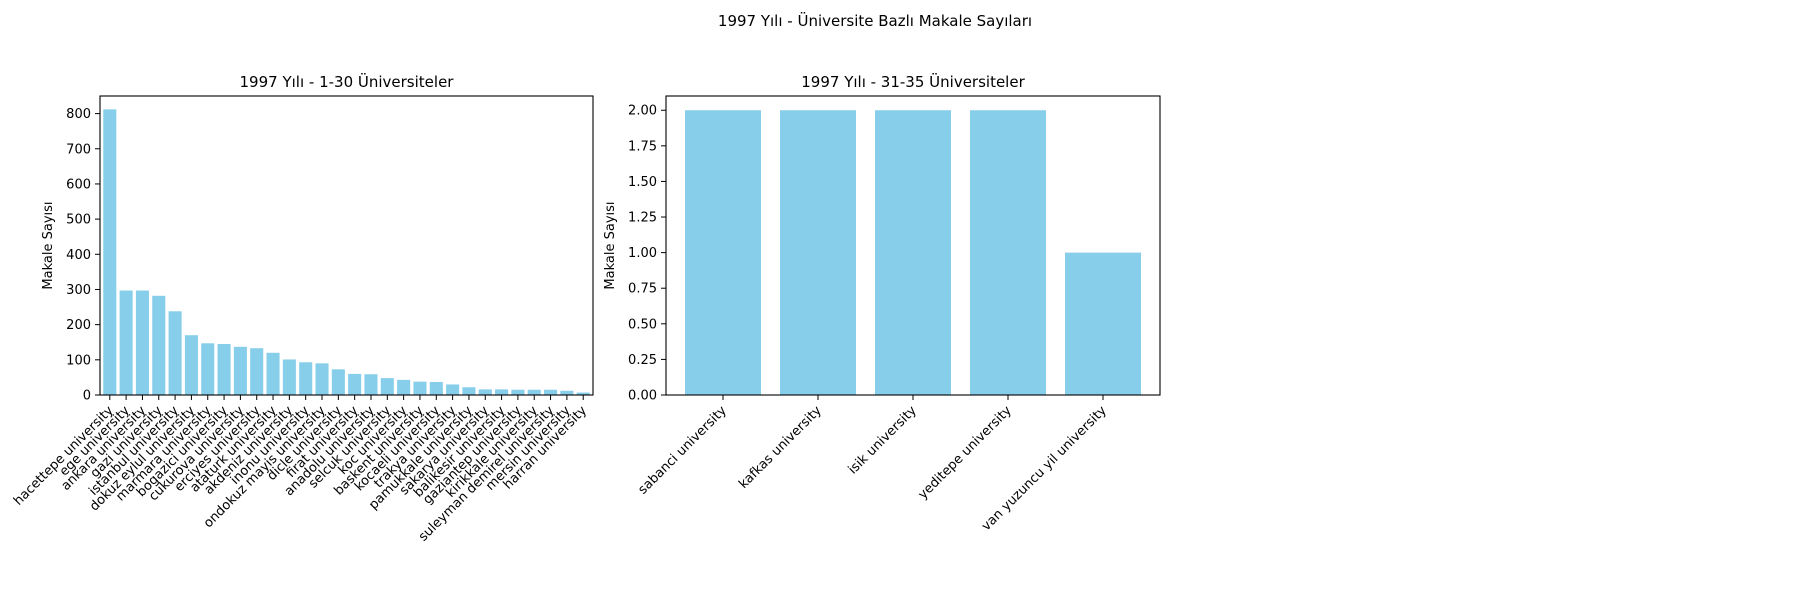 Image resolution: width=1800 pixels, height=600 pixels. I want to click on y-tick-label: 500, so click(78, 220).